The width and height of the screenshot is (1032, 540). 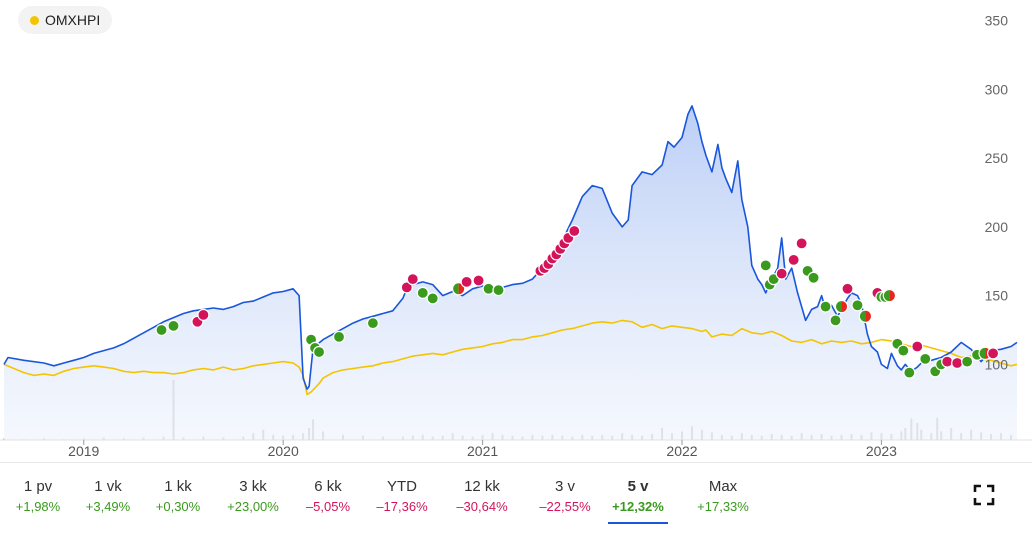 What do you see at coordinates (328, 506) in the screenshot?
I see `period-change: –5,05%` at bounding box center [328, 506].